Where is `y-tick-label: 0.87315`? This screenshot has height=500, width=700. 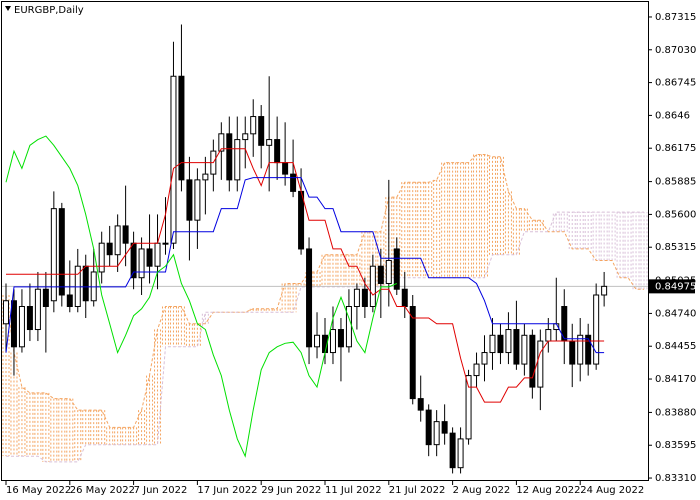 y-tick-label: 0.87315 is located at coordinates (675, 17).